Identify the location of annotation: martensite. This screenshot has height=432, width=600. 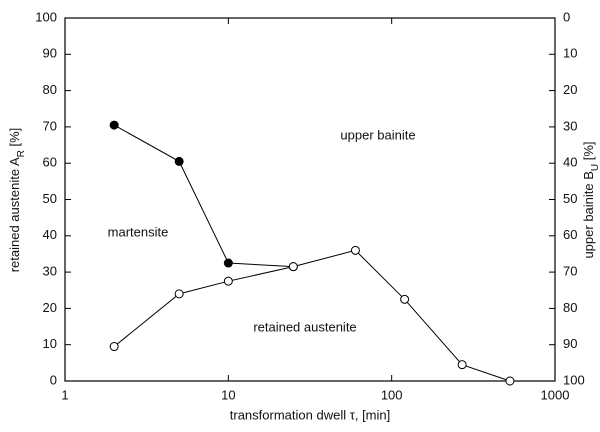
(138, 231).